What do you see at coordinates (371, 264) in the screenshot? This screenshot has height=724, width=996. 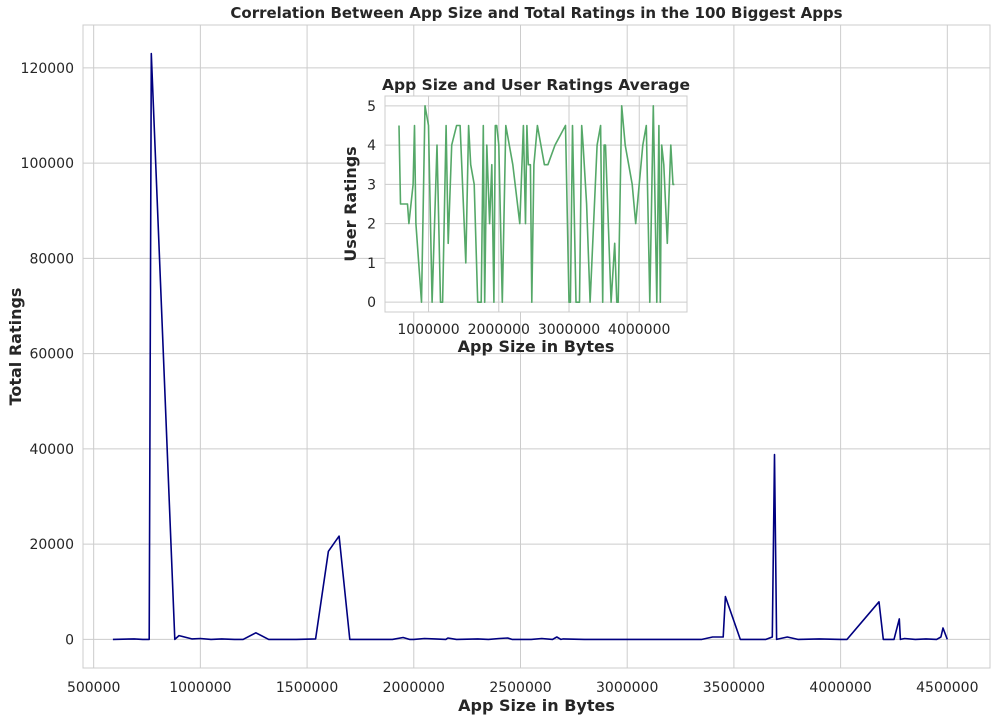 I see `y-tick-label: 1` at bounding box center [371, 264].